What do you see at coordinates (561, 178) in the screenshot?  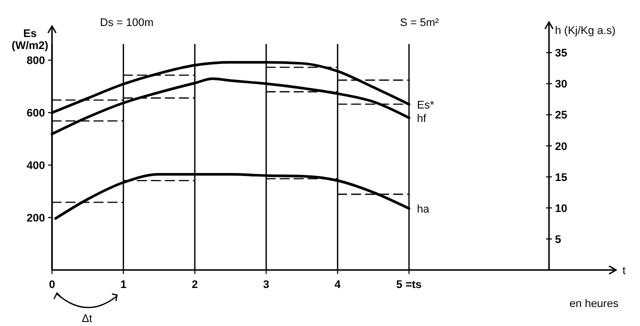 I see `y2-tick-label: 15` at bounding box center [561, 178].